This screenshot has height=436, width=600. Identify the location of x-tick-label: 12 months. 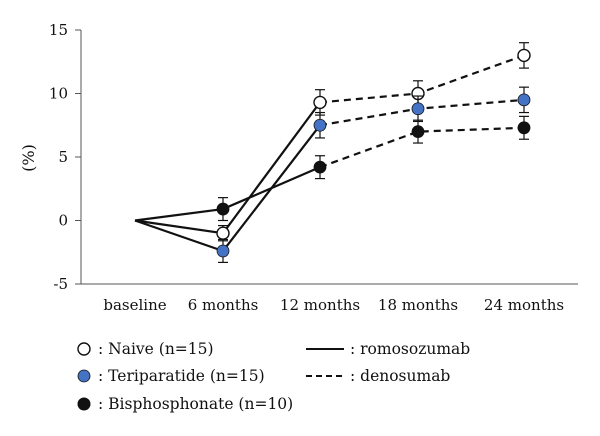
(320, 305).